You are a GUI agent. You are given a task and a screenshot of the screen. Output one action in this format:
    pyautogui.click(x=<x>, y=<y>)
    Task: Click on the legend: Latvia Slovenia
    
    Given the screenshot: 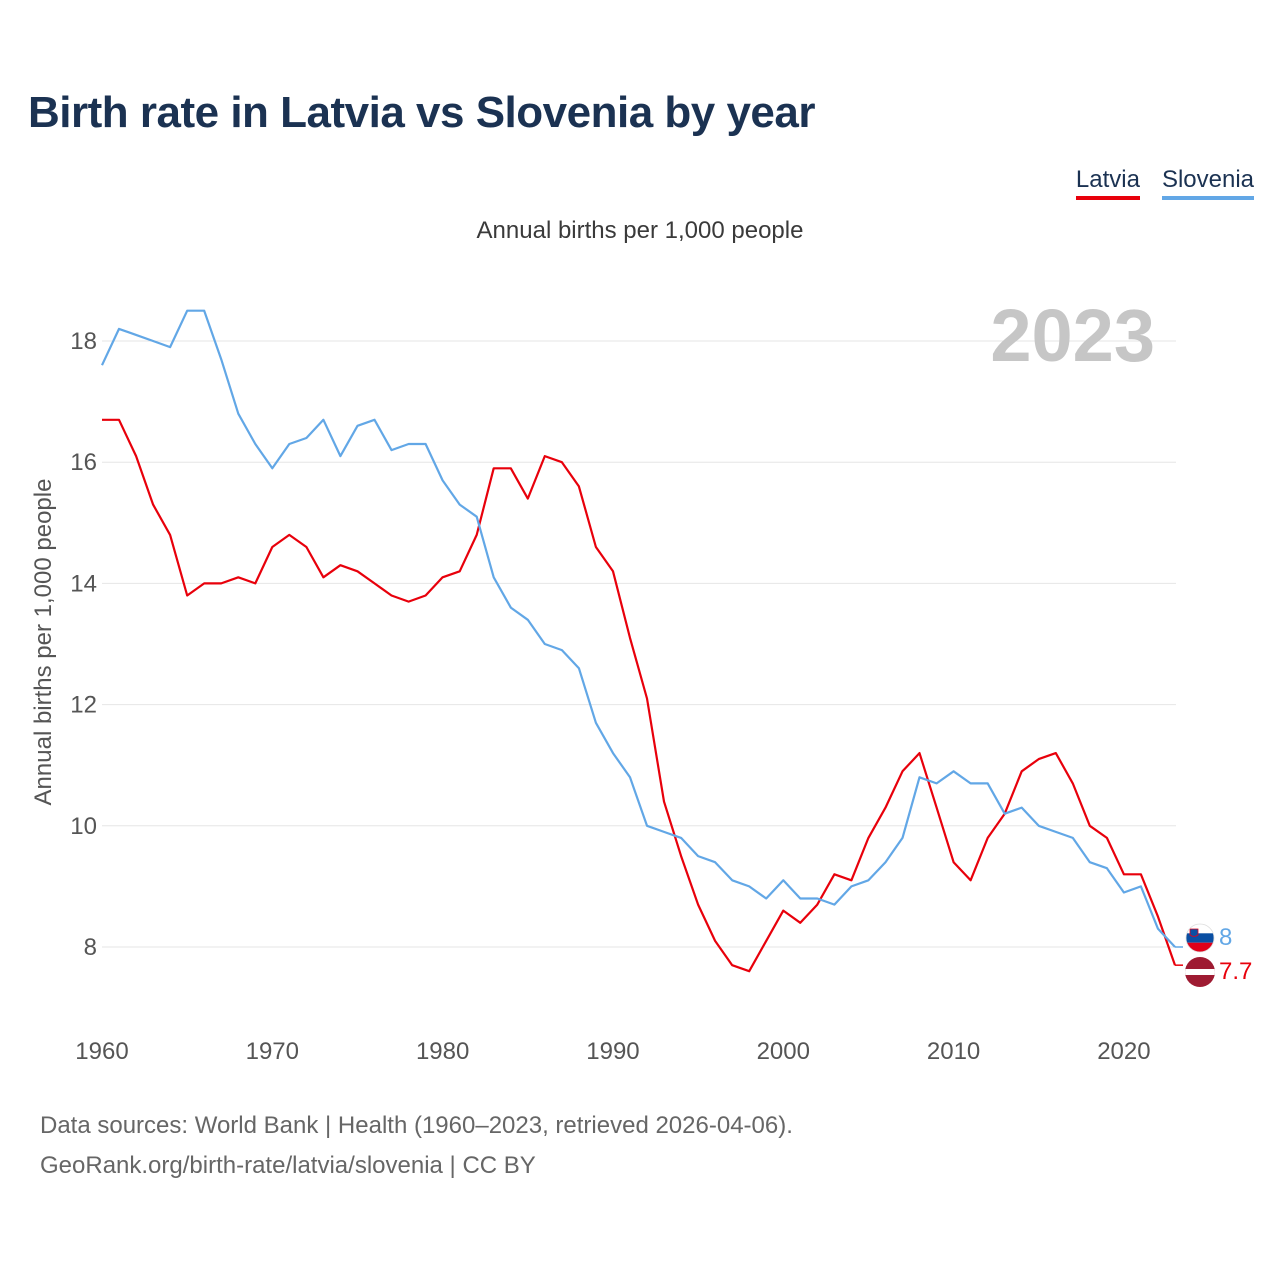 What is the action you would take?
    pyautogui.click(x=1164, y=183)
    